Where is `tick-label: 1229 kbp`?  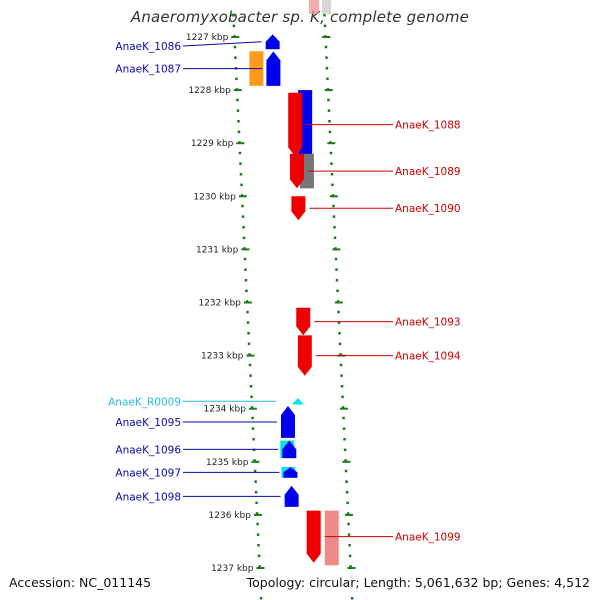 tick-label: 1229 kbp is located at coordinates (212, 144).